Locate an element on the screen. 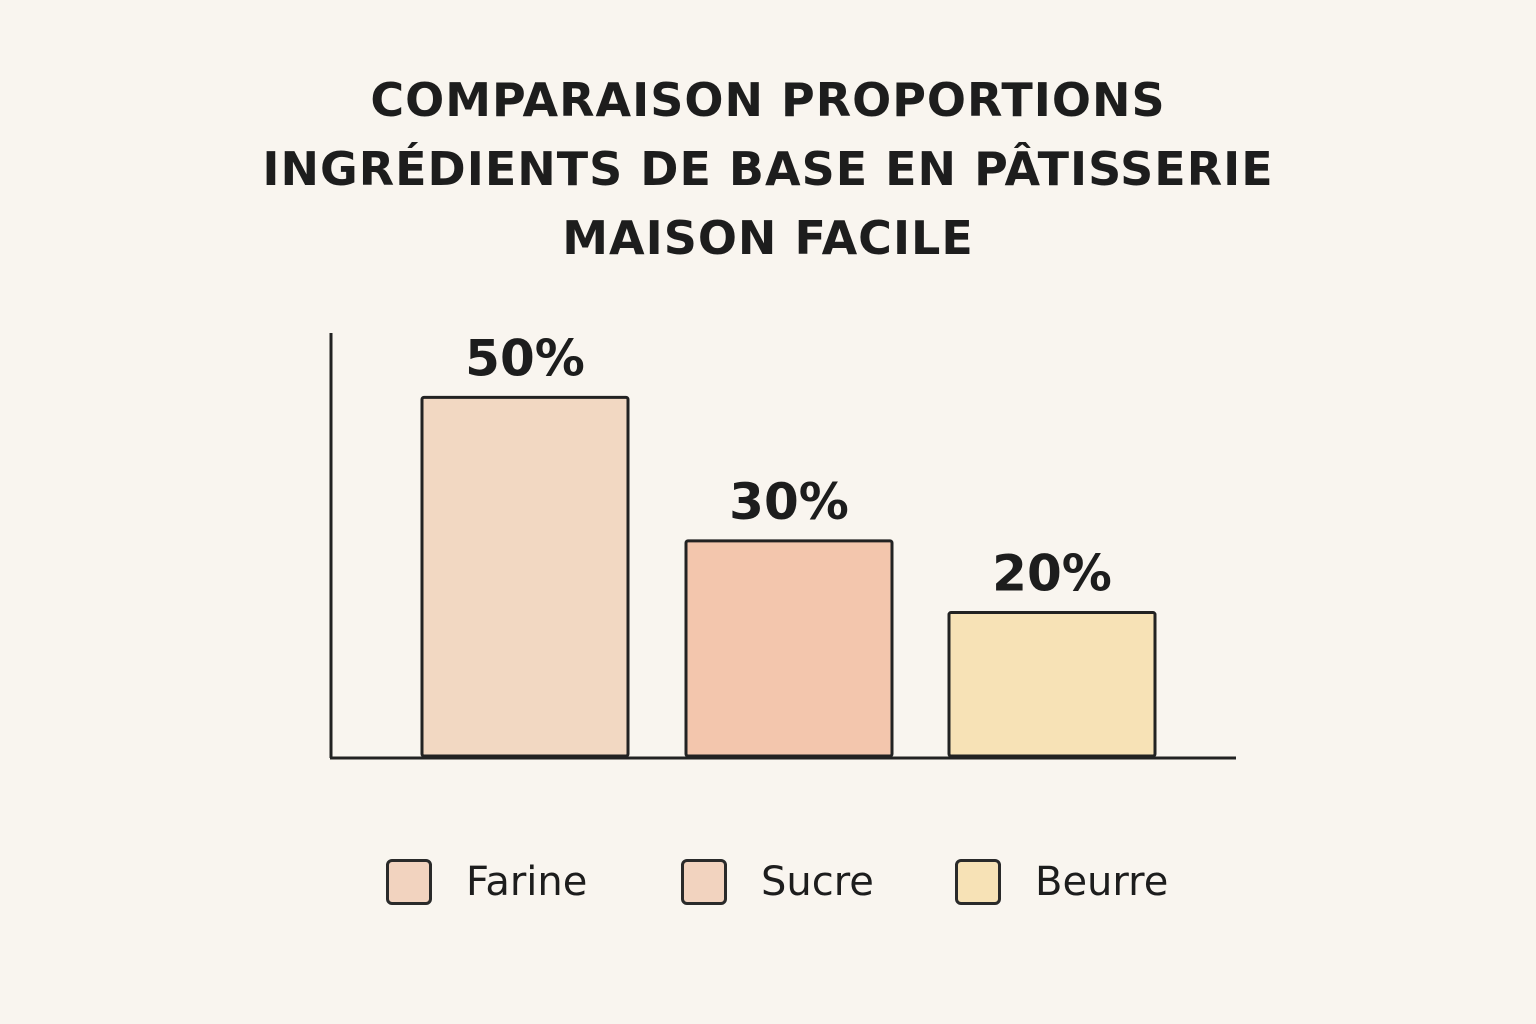 The width and height of the screenshot is (1536, 1024). legend-label-farine: Farine is located at coordinates (527, 882).